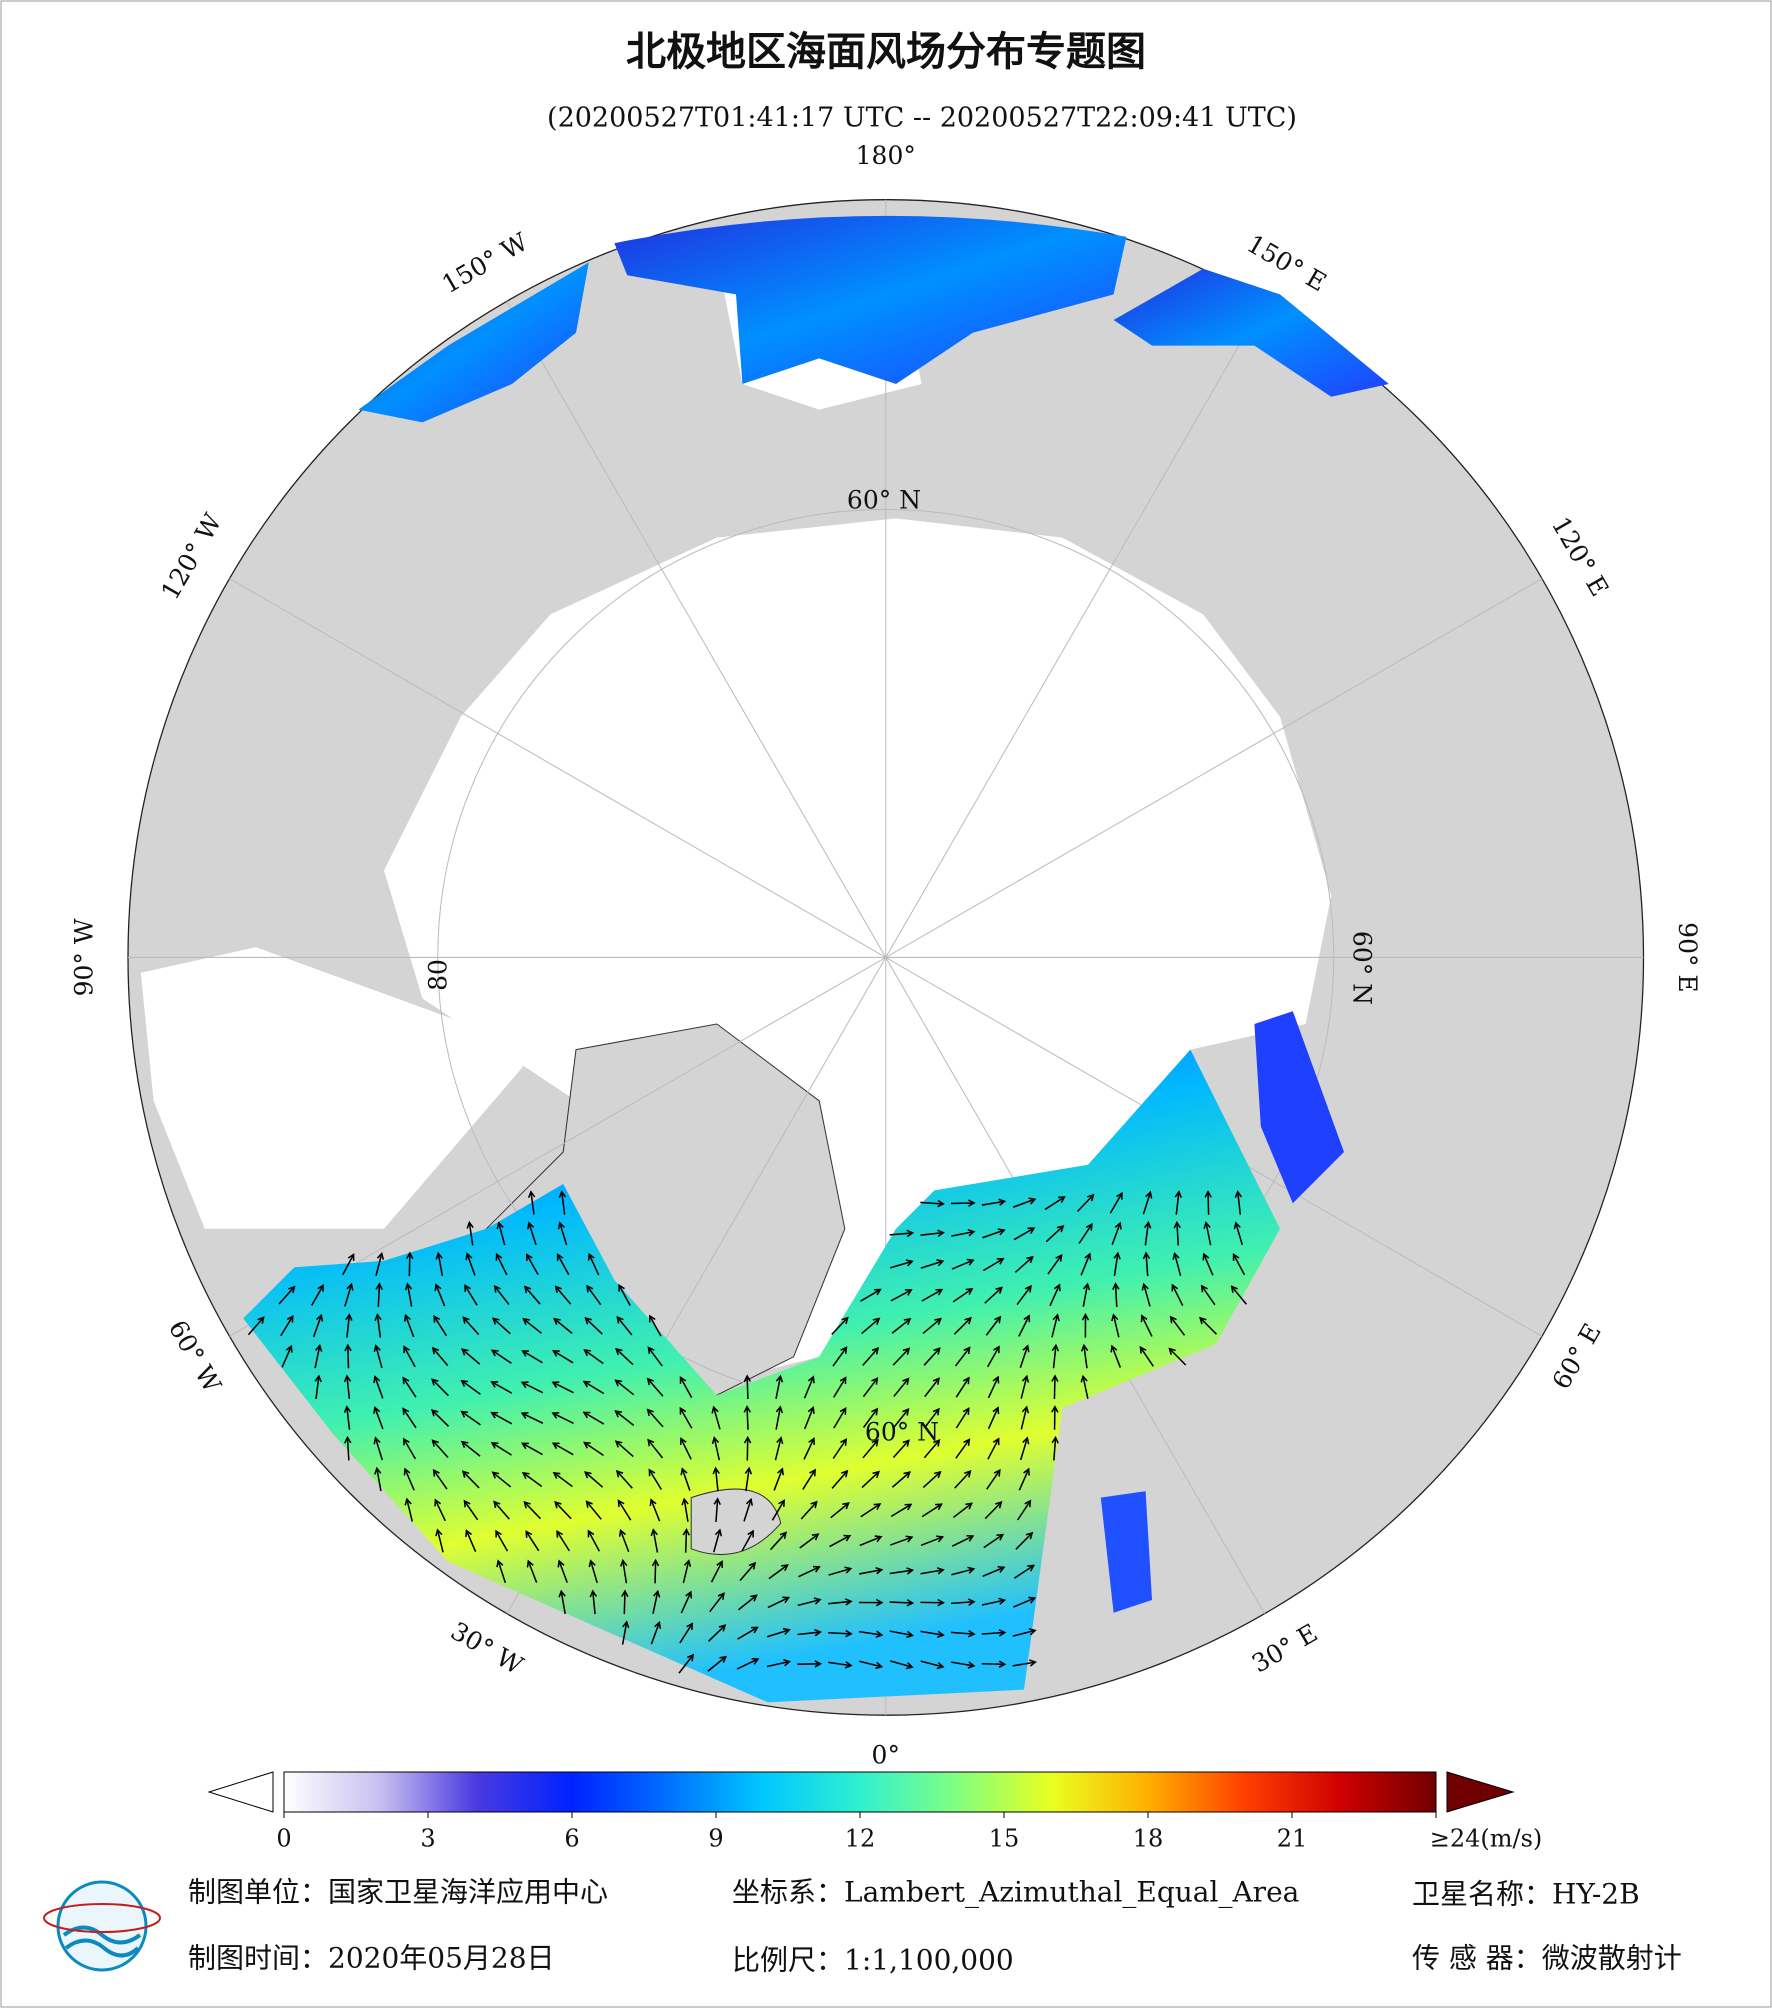 Image resolution: width=1772 pixels, height=2008 pixels. What do you see at coordinates (873, 1960) in the screenshot?
I see `map-scale: 比例尺：1:1,100,000` at bounding box center [873, 1960].